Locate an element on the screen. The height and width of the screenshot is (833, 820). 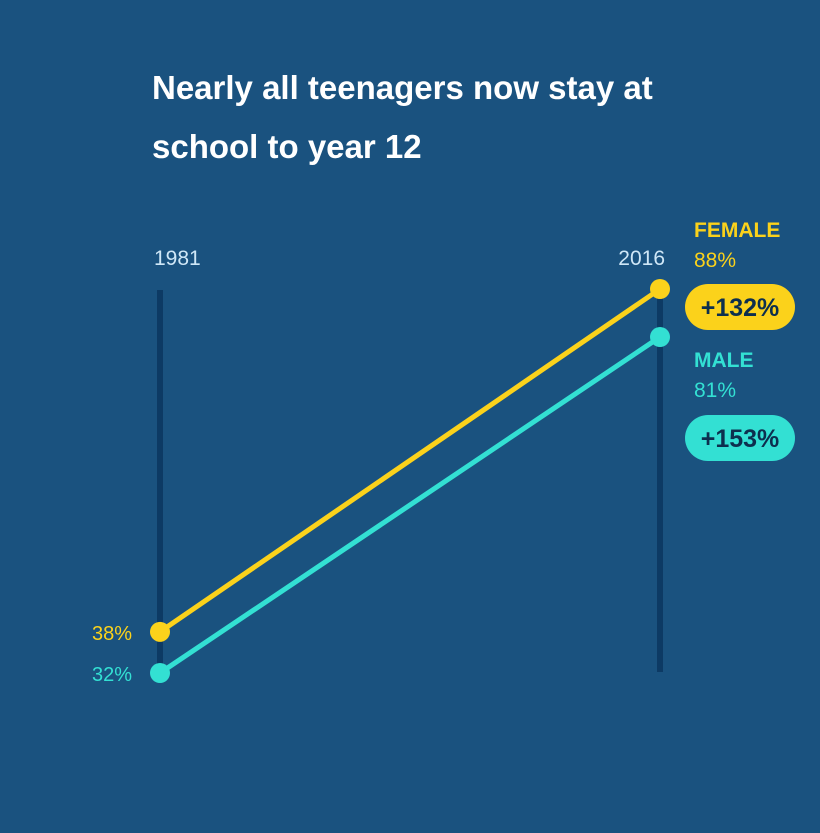
change-badge-female is located at coordinates (740, 307).